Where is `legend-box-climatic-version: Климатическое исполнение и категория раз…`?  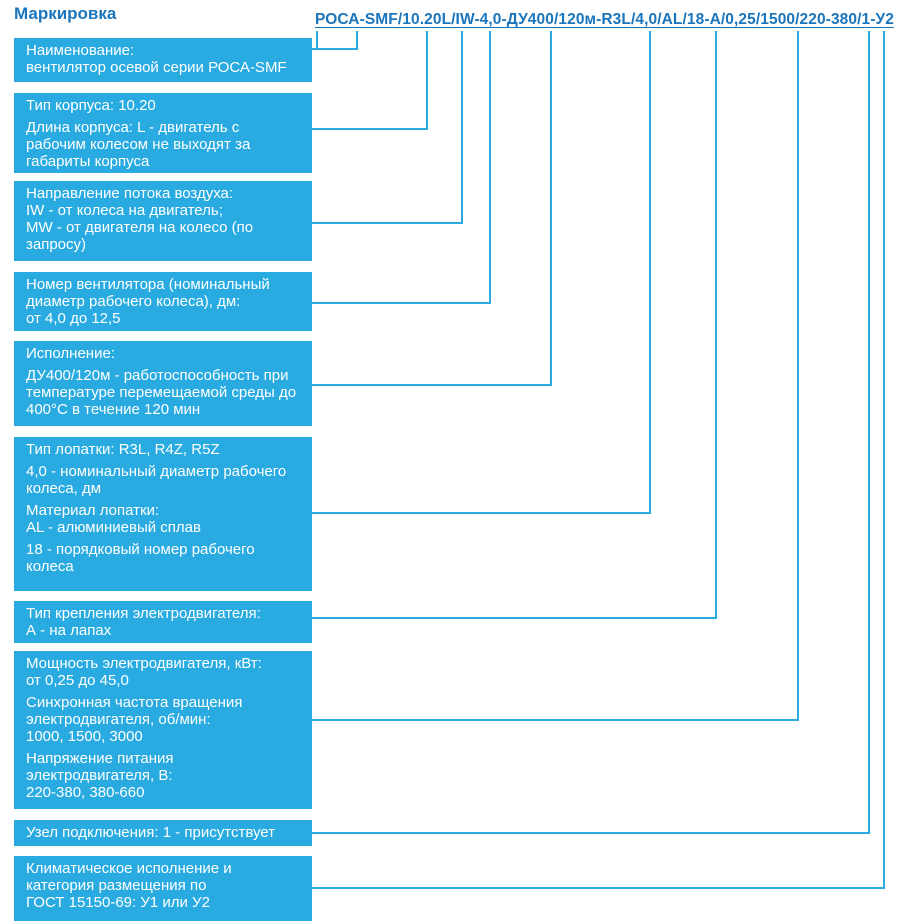
legend-box-climatic-version: Климатическое исполнение и категория раз… is located at coordinates (163, 888).